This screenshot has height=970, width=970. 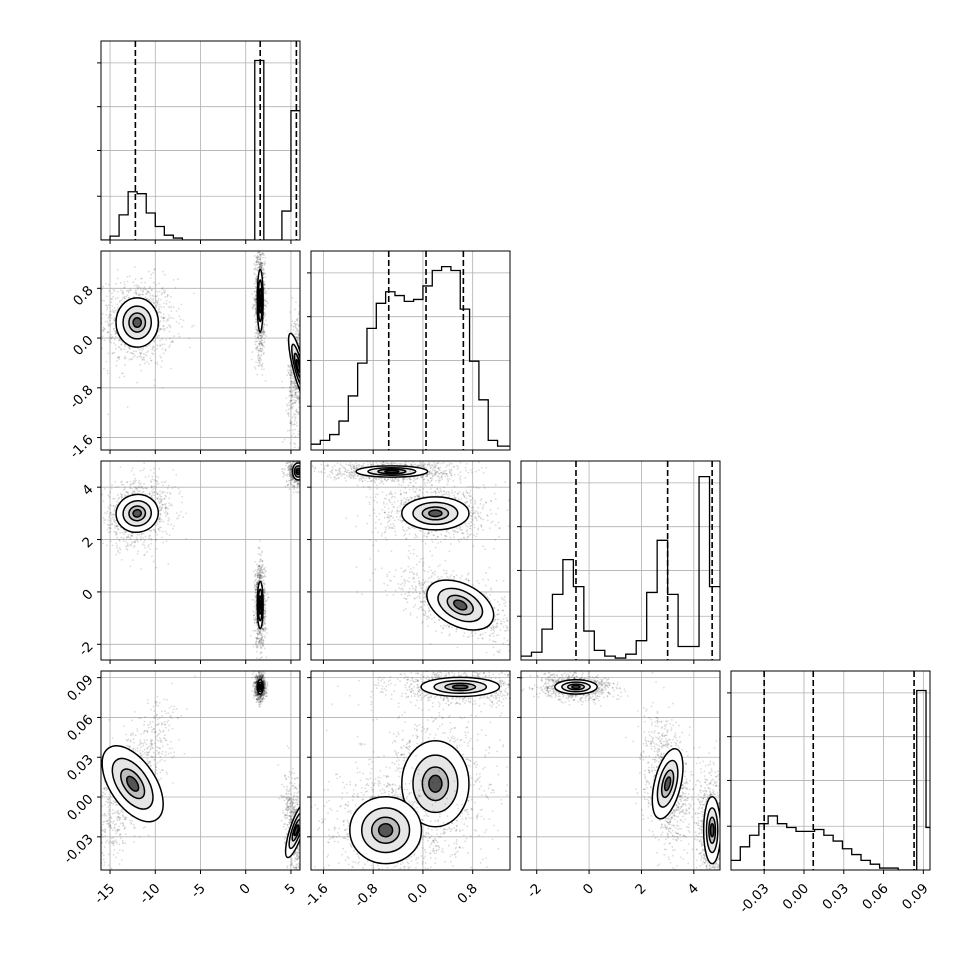 I want to click on y-tick-label: 4, so click(x=87, y=490).